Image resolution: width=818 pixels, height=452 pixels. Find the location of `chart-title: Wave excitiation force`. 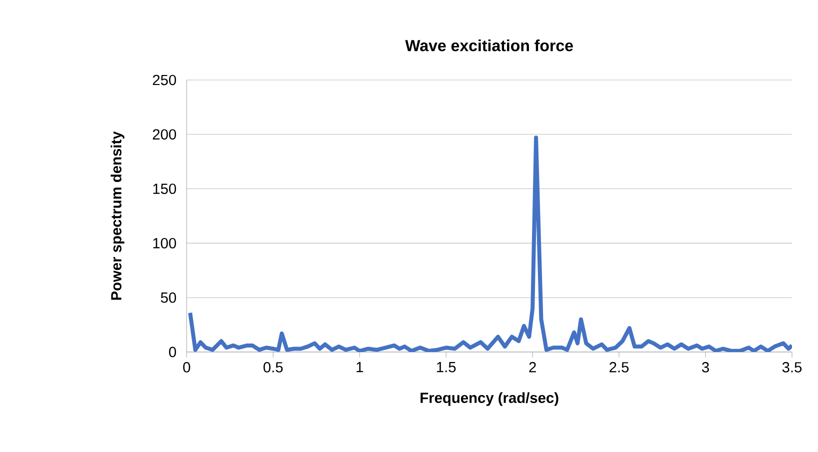

chart-title: Wave excitiation force is located at coordinates (489, 46).